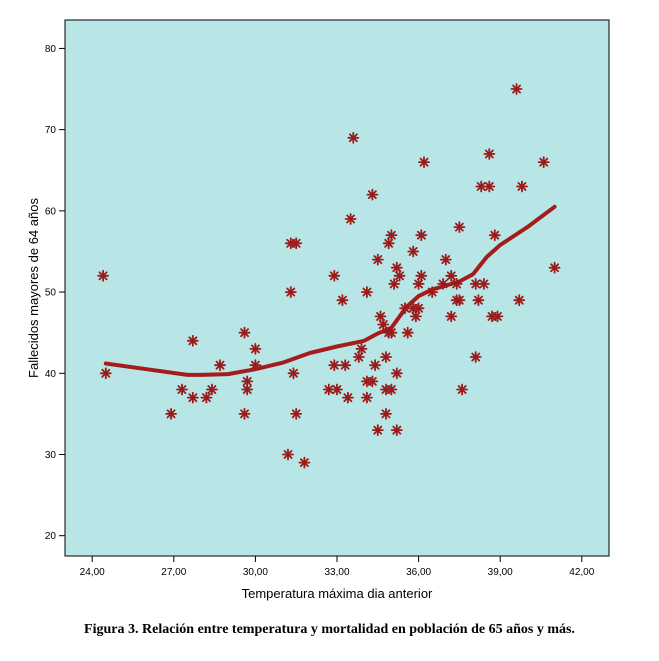 The width and height of the screenshot is (659, 661). Describe the element at coordinates (581, 572) in the screenshot. I see `x-tick-label: 42,00` at that location.